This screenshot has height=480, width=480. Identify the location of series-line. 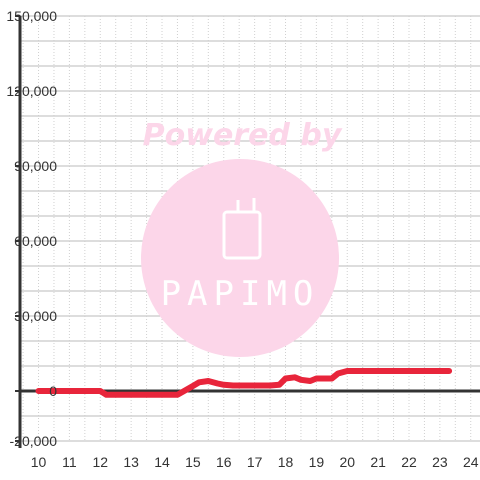
(244, 383).